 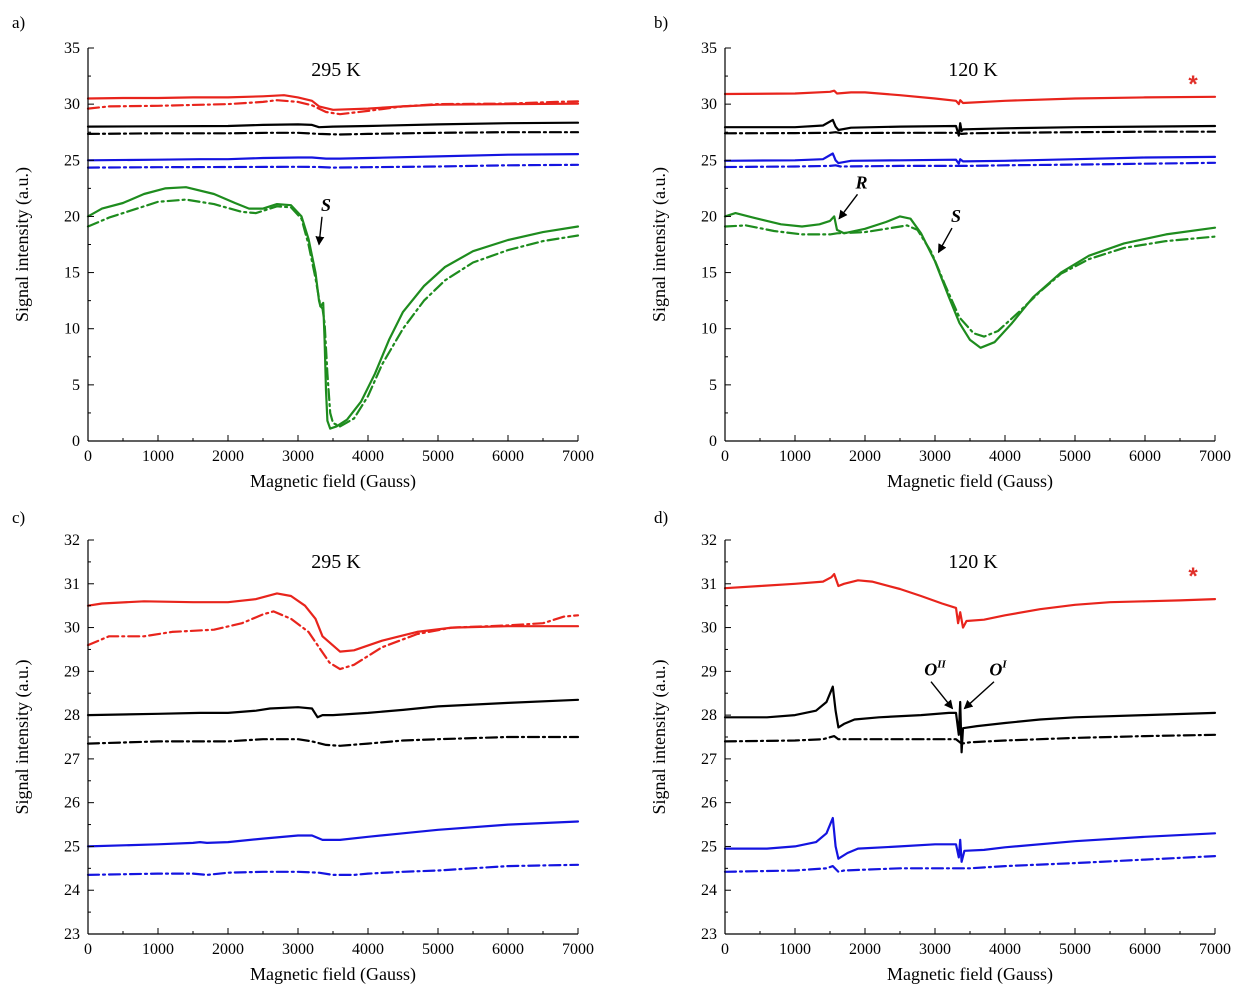 I want to click on panel-letter: a), so click(x=18, y=22).